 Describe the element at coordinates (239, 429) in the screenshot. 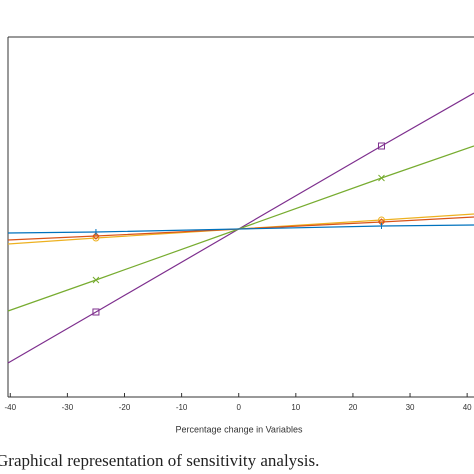

I see `x-axis-label: Percentage change in Variables` at that location.